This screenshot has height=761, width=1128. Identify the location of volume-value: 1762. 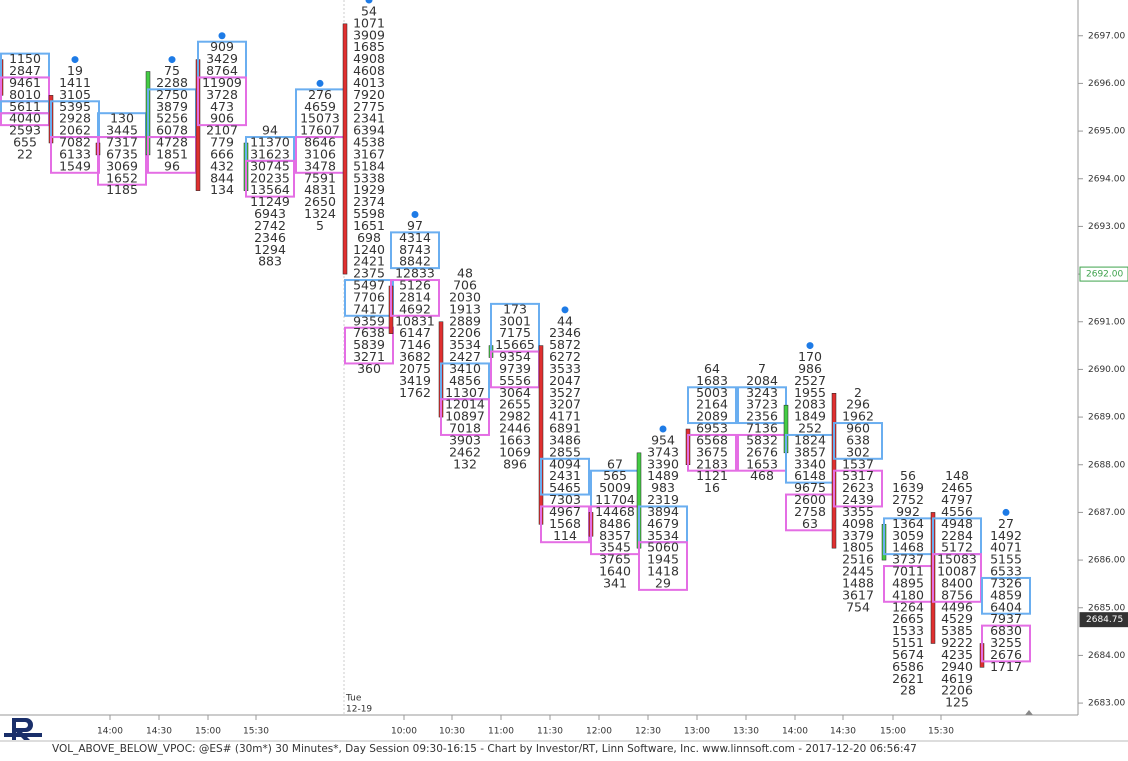
(415, 392).